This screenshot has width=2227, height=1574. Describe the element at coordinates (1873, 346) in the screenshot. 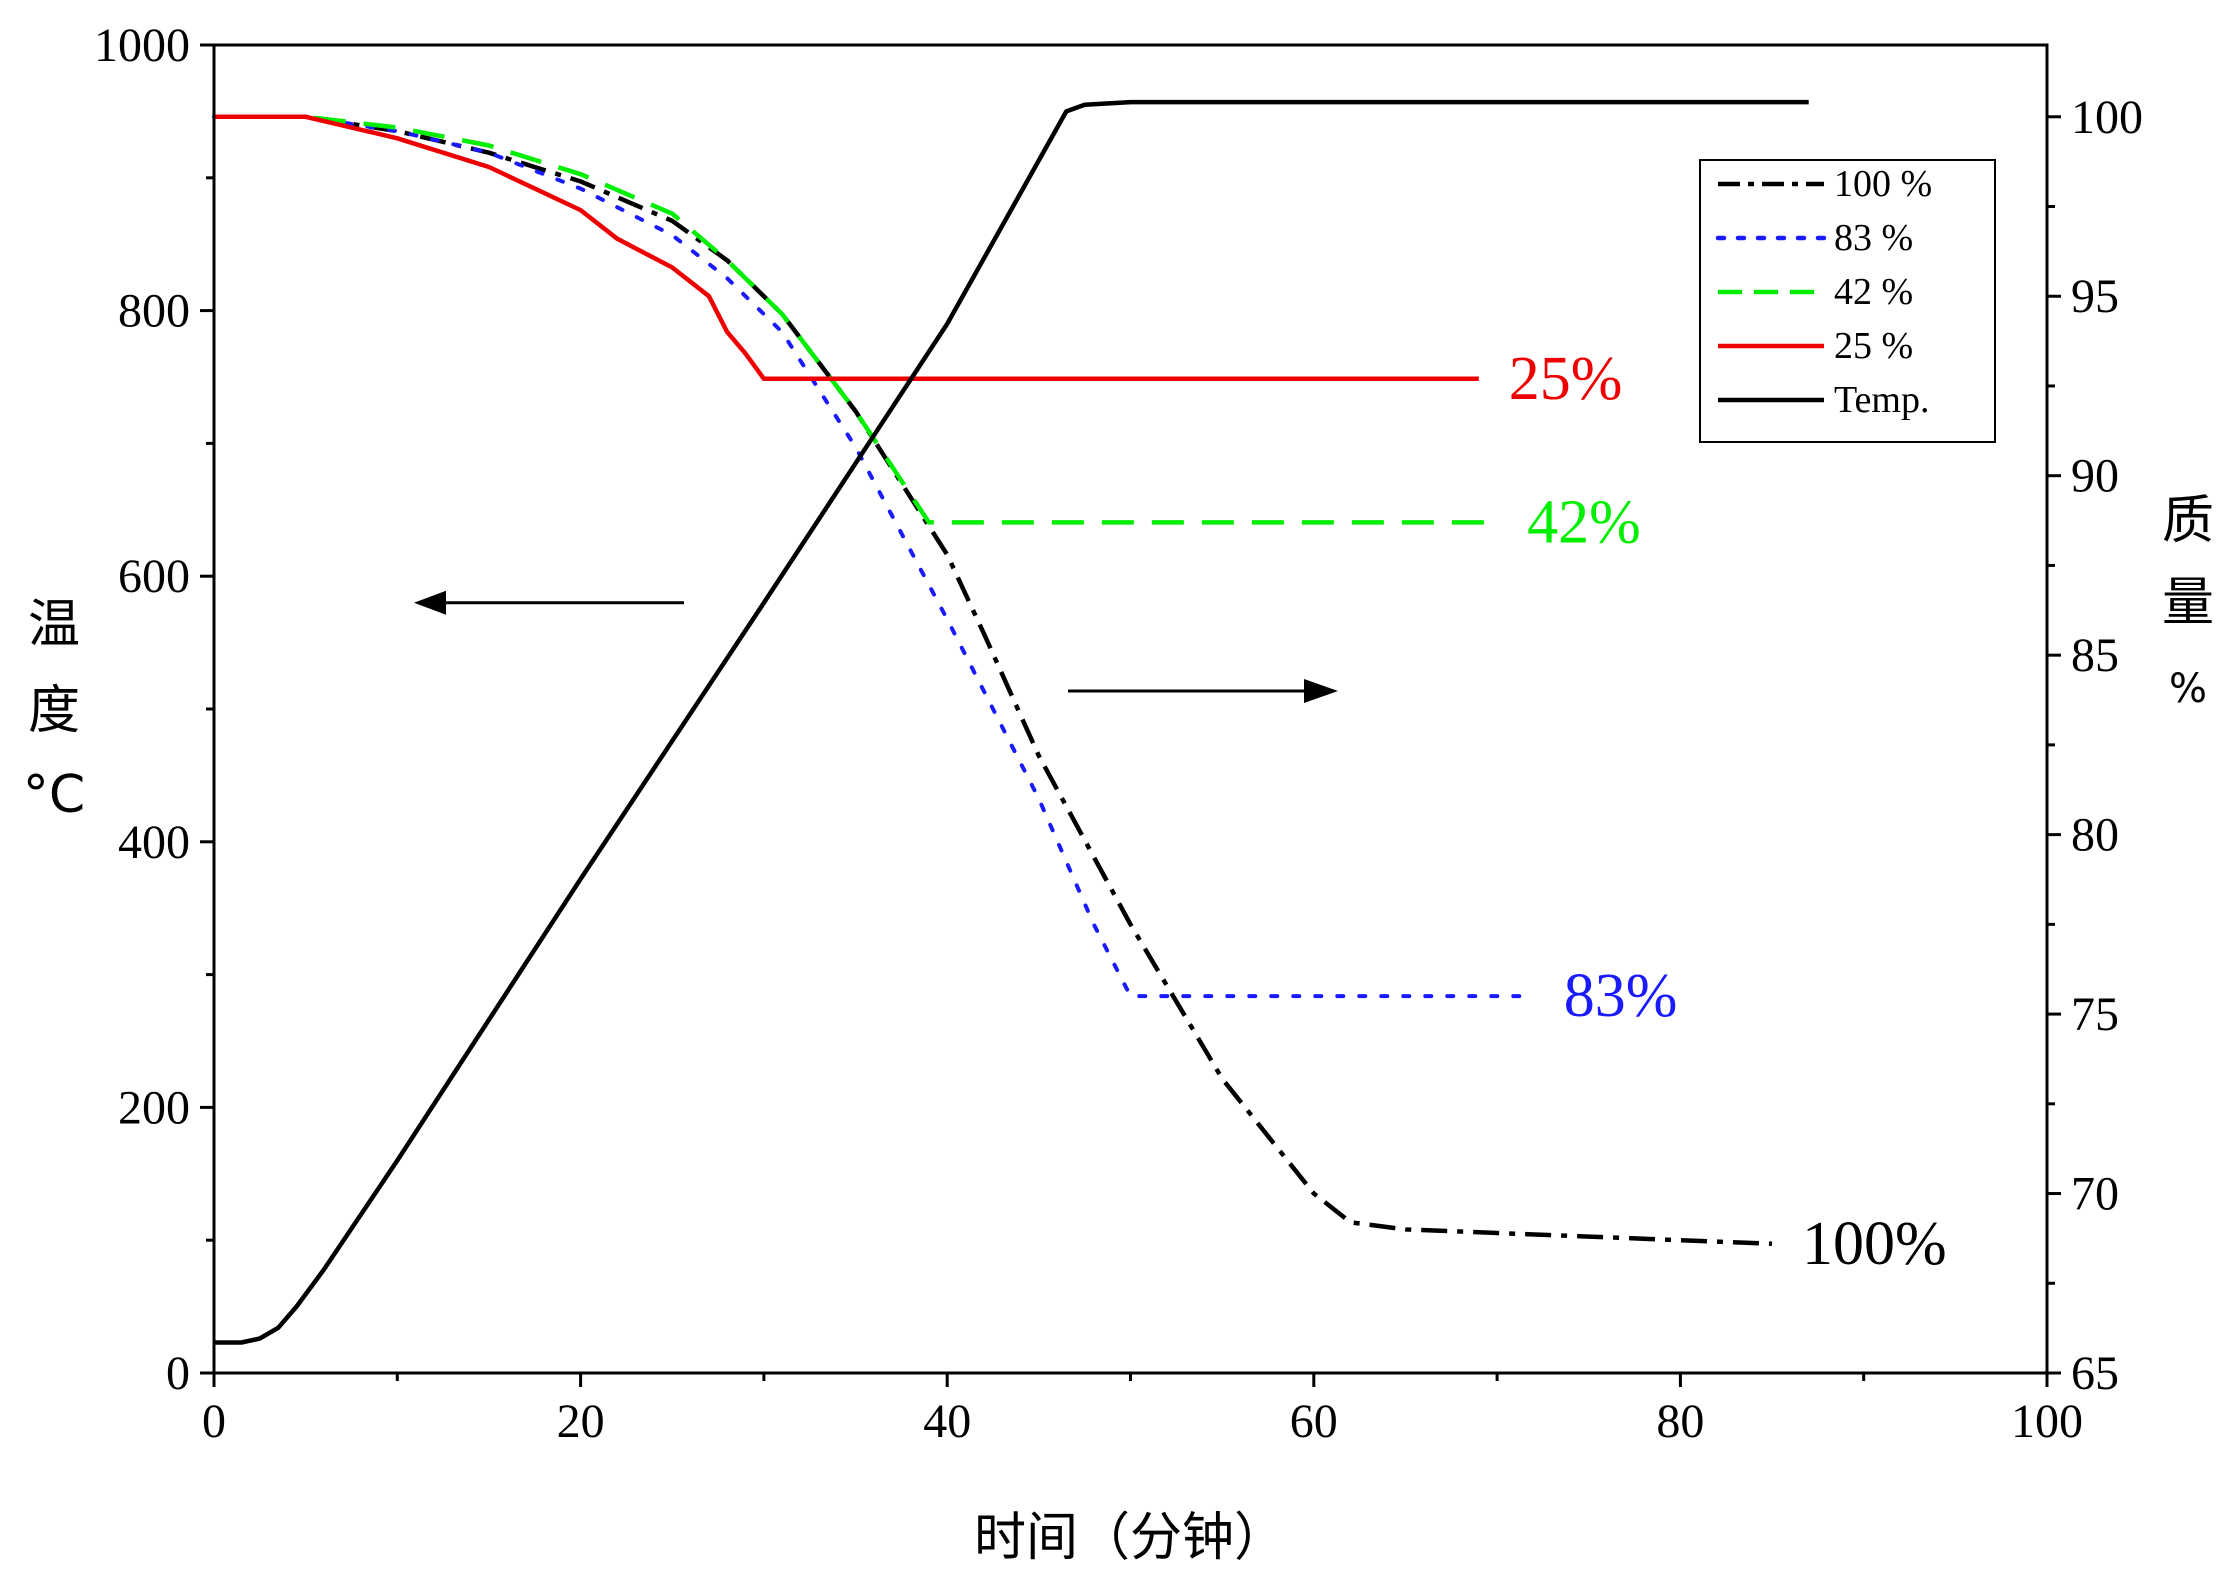

I see `legend-label: 25 %` at that location.